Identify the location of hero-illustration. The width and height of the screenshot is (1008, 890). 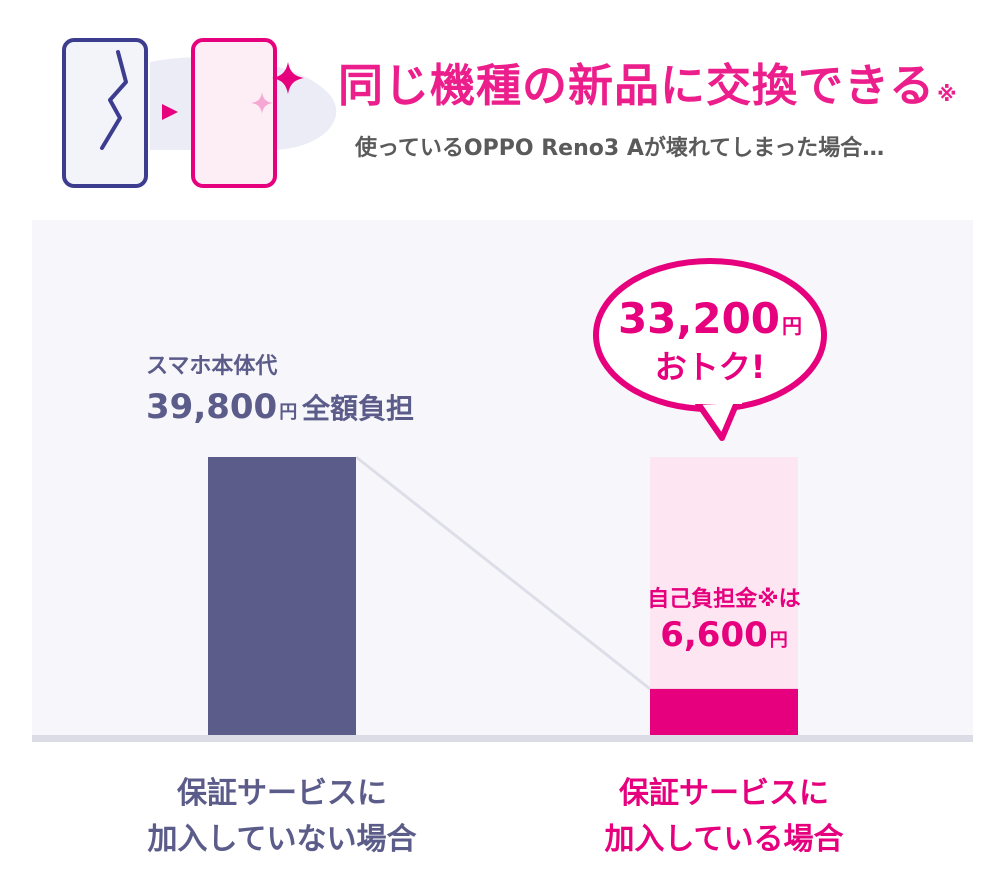
(199, 113).